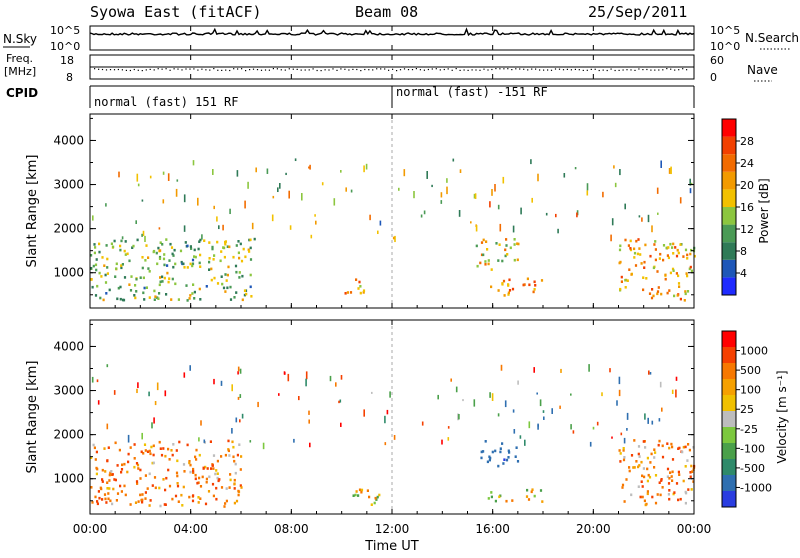 Image resolution: width=800 pixels, height=558 pixels. Describe the element at coordinates (772, 38) in the screenshot. I see `nsearch-label: N.Search` at that location.